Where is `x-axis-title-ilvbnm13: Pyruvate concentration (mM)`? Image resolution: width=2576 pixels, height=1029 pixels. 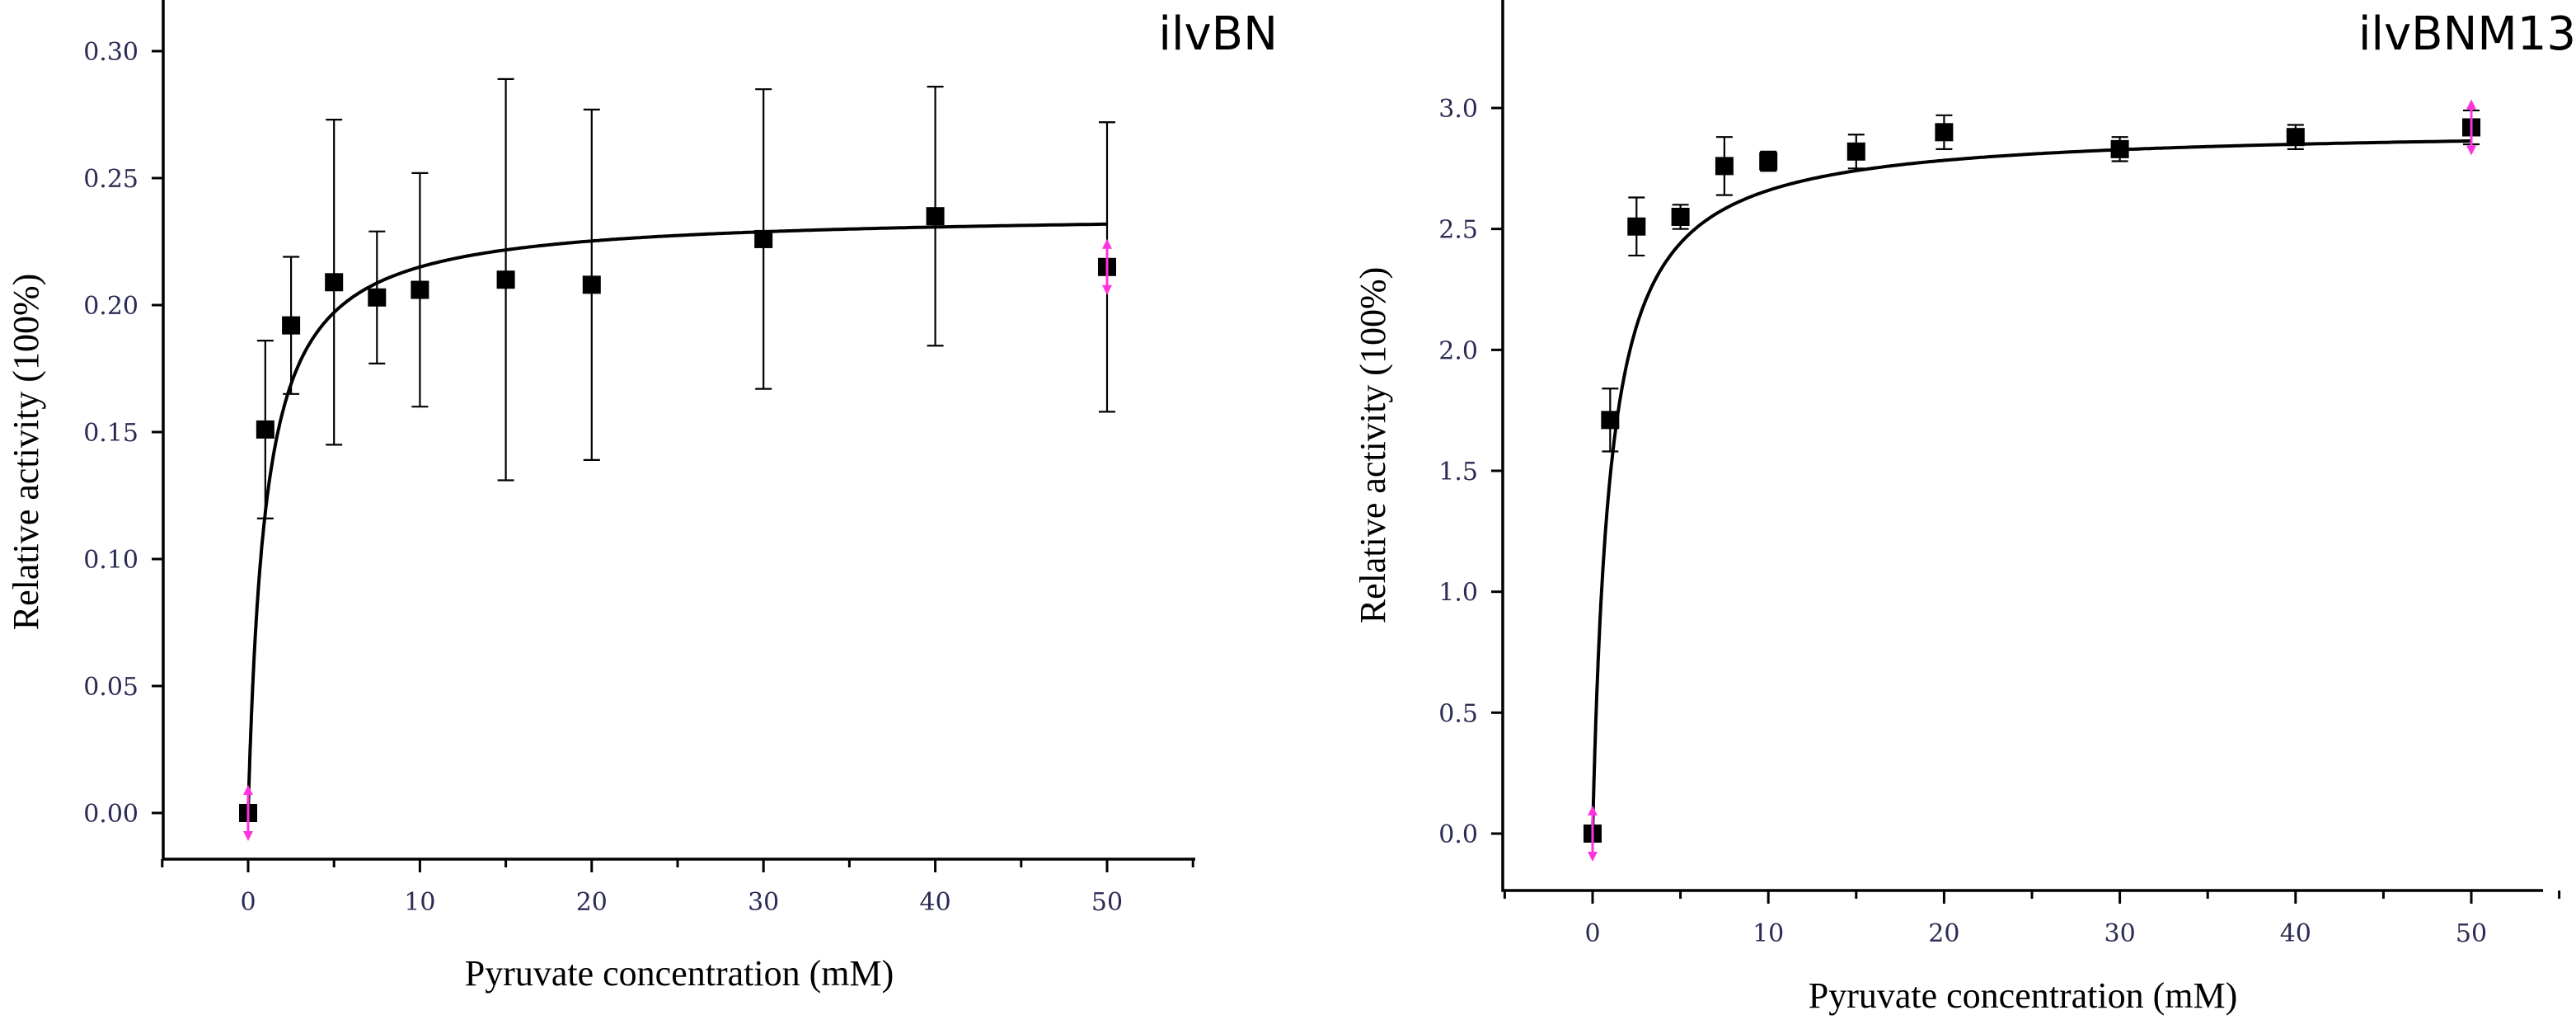
x-axis-title-ilvbnm13: Pyruvate concentration (mM) is located at coordinates (2023, 995).